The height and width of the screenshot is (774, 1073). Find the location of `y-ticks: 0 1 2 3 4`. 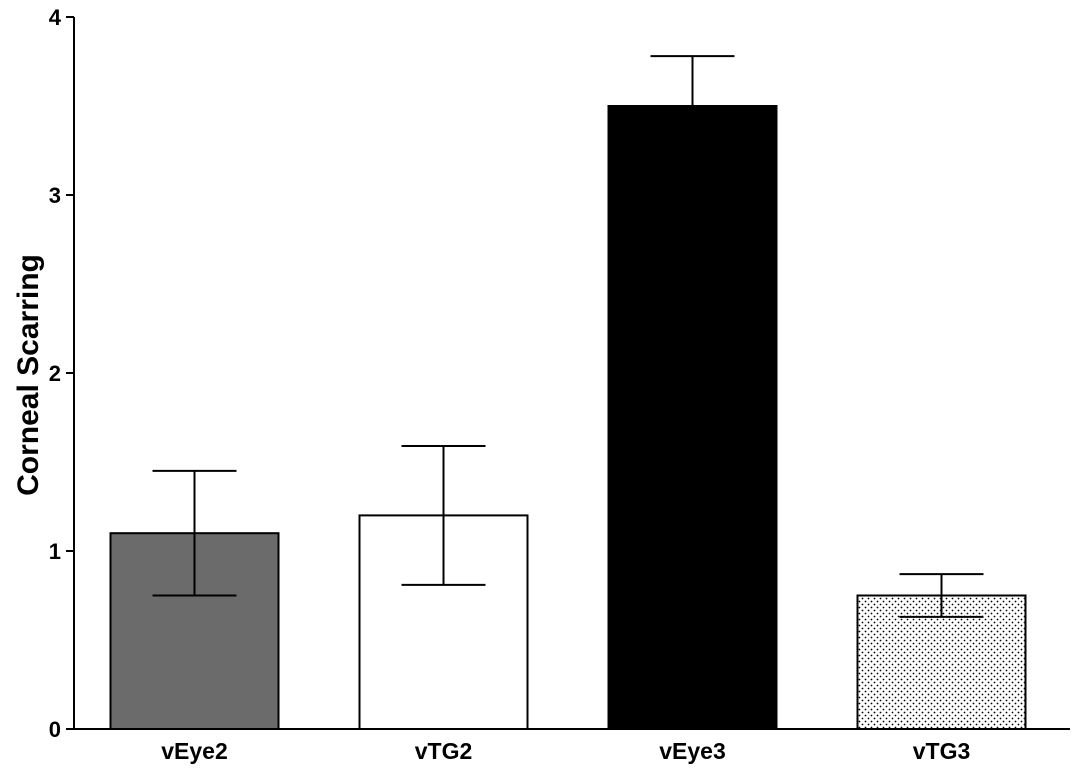

y-ticks: 0 1 2 3 4 is located at coordinates (61, 373).